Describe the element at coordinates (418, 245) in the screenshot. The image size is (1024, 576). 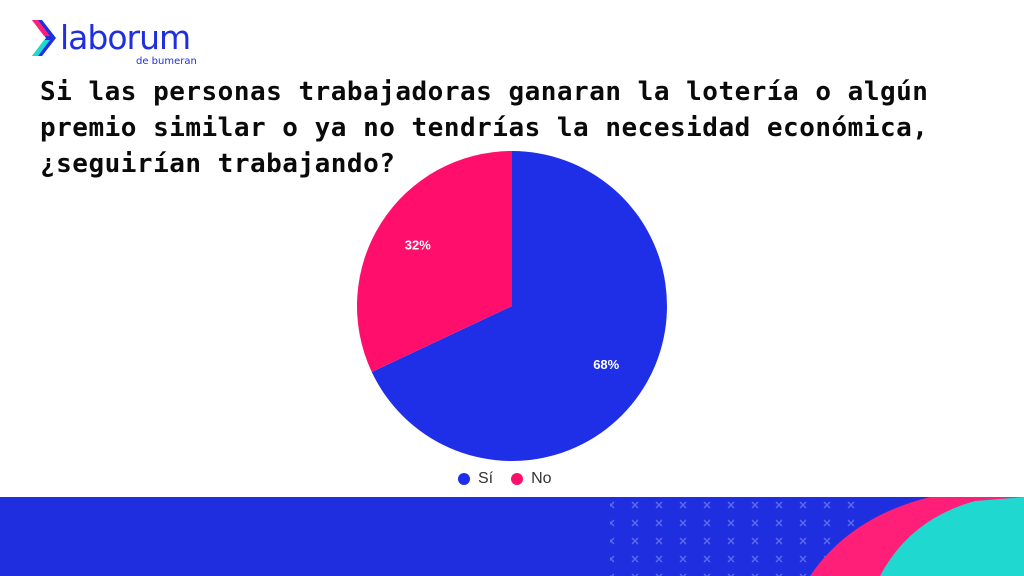
I see `pie-data-label: 32%` at that location.